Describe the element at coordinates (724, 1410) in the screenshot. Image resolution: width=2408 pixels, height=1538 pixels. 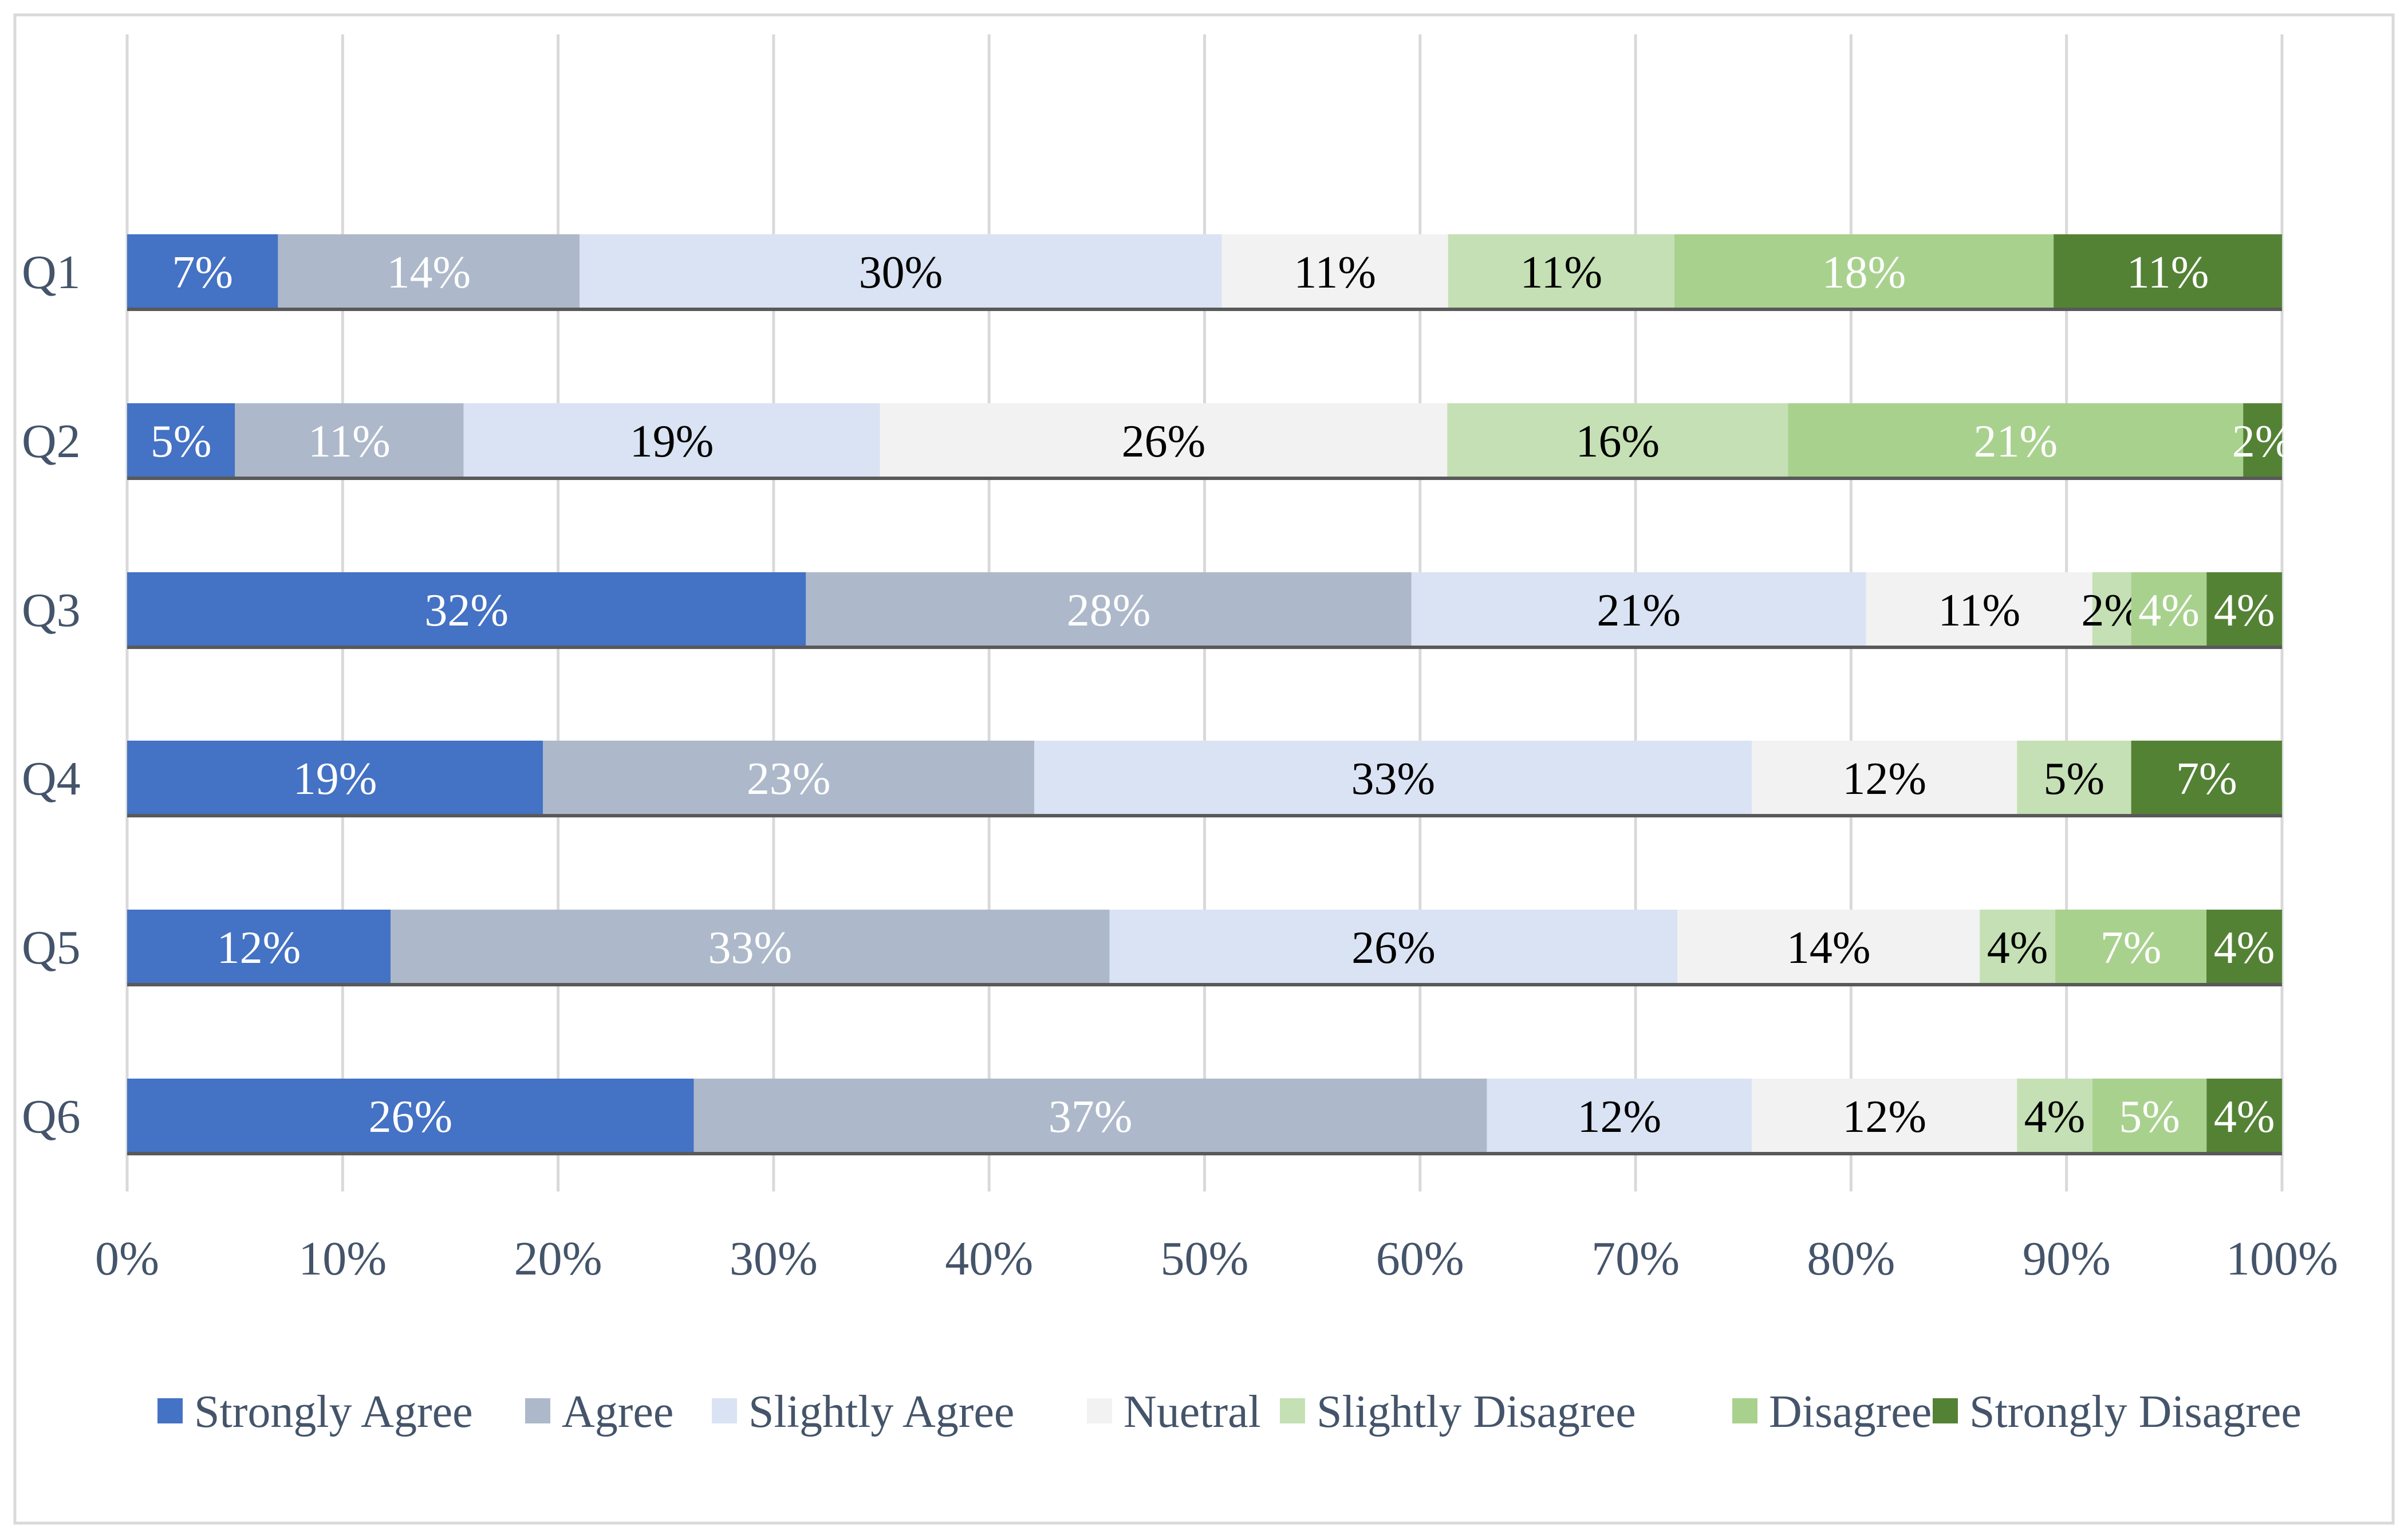
I see `legend-swatch-slightly-agree` at that location.